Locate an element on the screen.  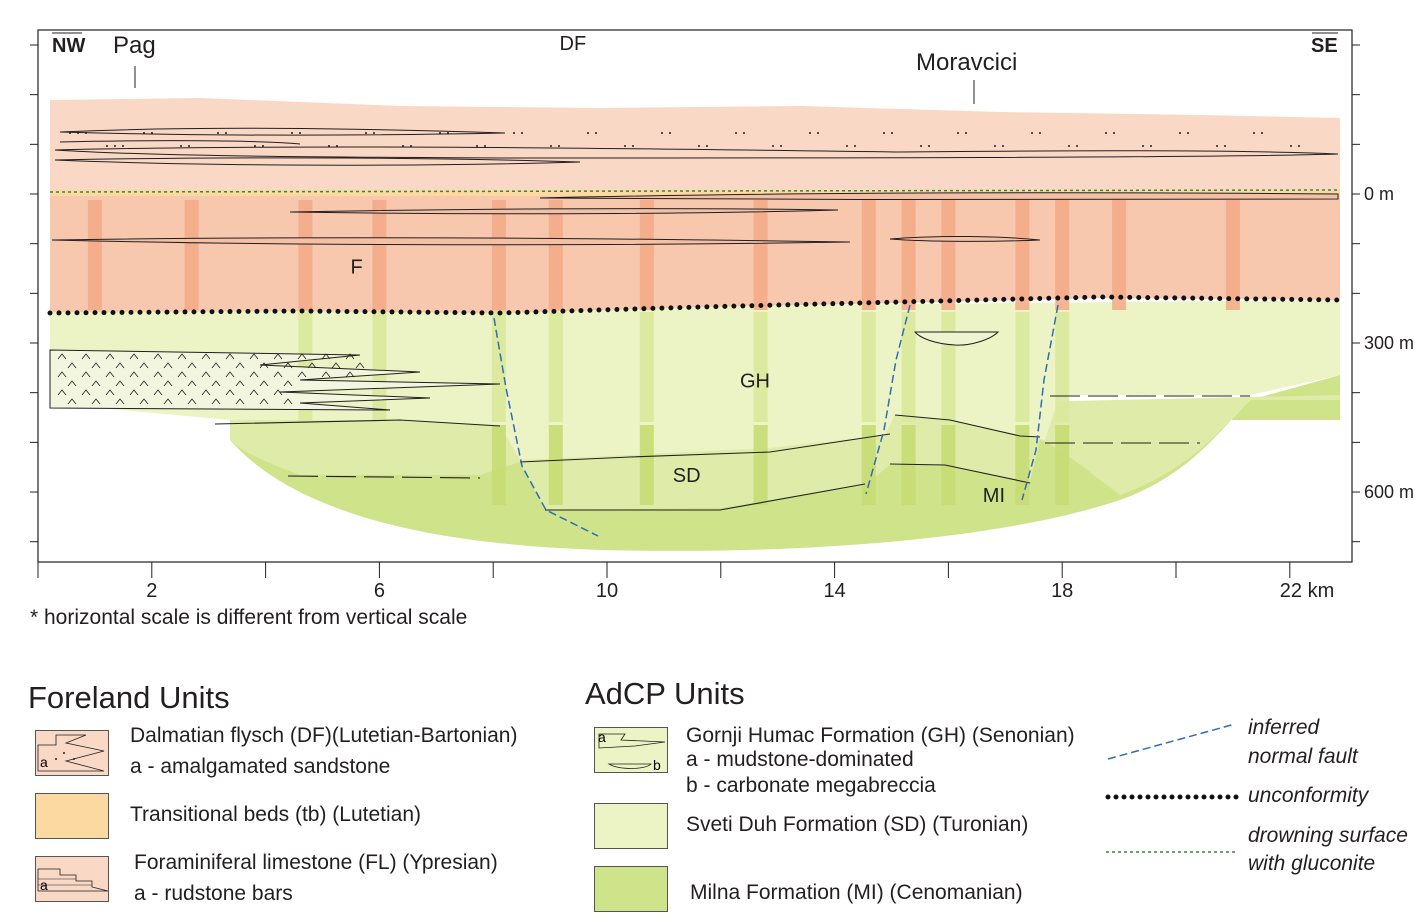
legend-fault-line2: normal fault is located at coordinates (1303, 756).